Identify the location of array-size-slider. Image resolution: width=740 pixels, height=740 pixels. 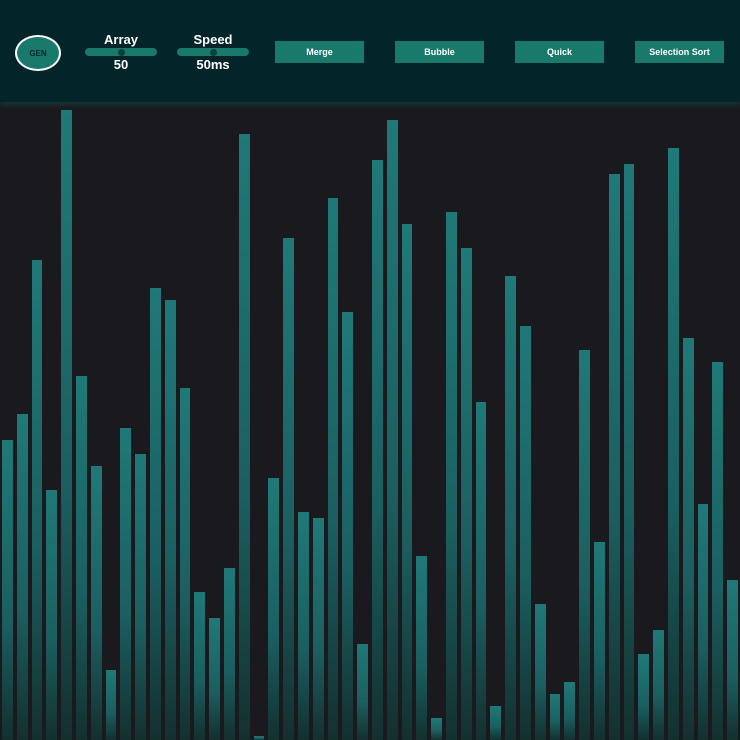
(121, 52).